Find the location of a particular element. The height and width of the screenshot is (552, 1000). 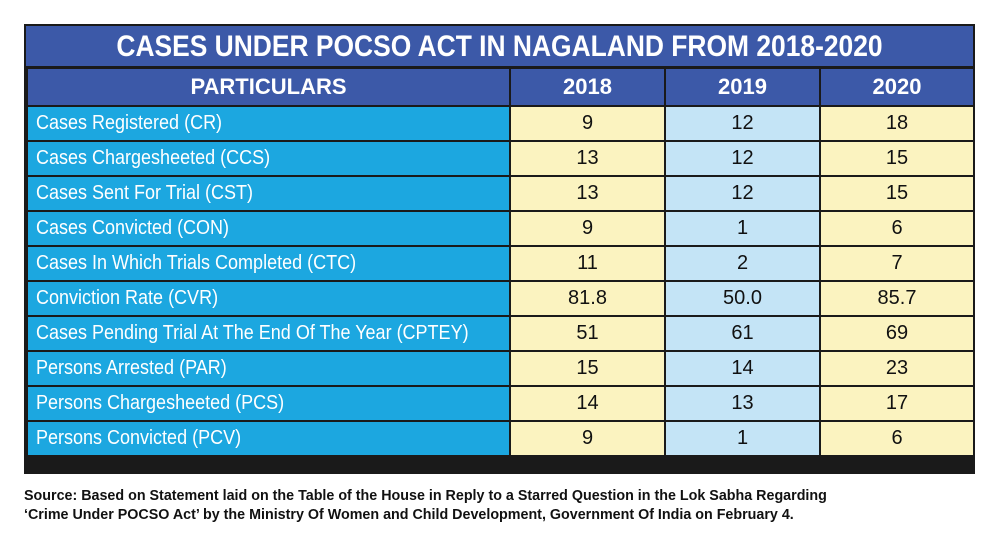

table-row: Persons Arrested (PAR) 15 14 23 is located at coordinates (500, 368).